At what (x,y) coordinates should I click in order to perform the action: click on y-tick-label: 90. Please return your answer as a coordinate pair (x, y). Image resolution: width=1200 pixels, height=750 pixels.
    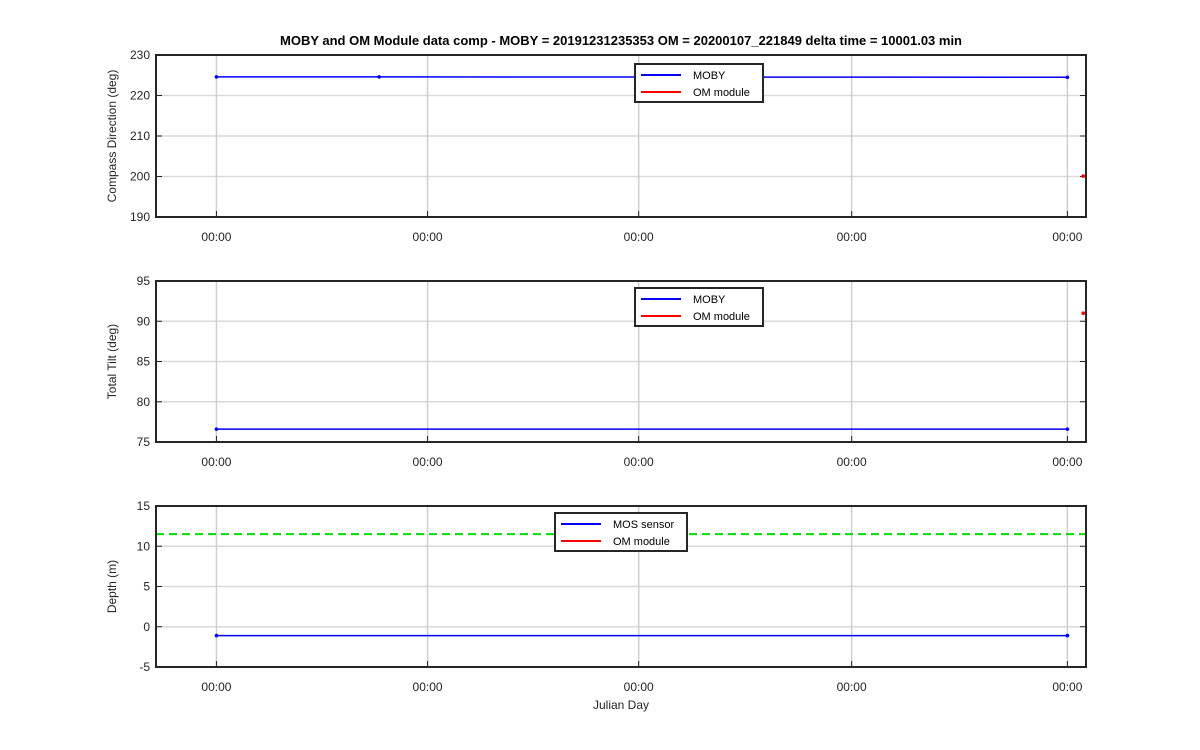
    Looking at the image, I should click on (144, 321).